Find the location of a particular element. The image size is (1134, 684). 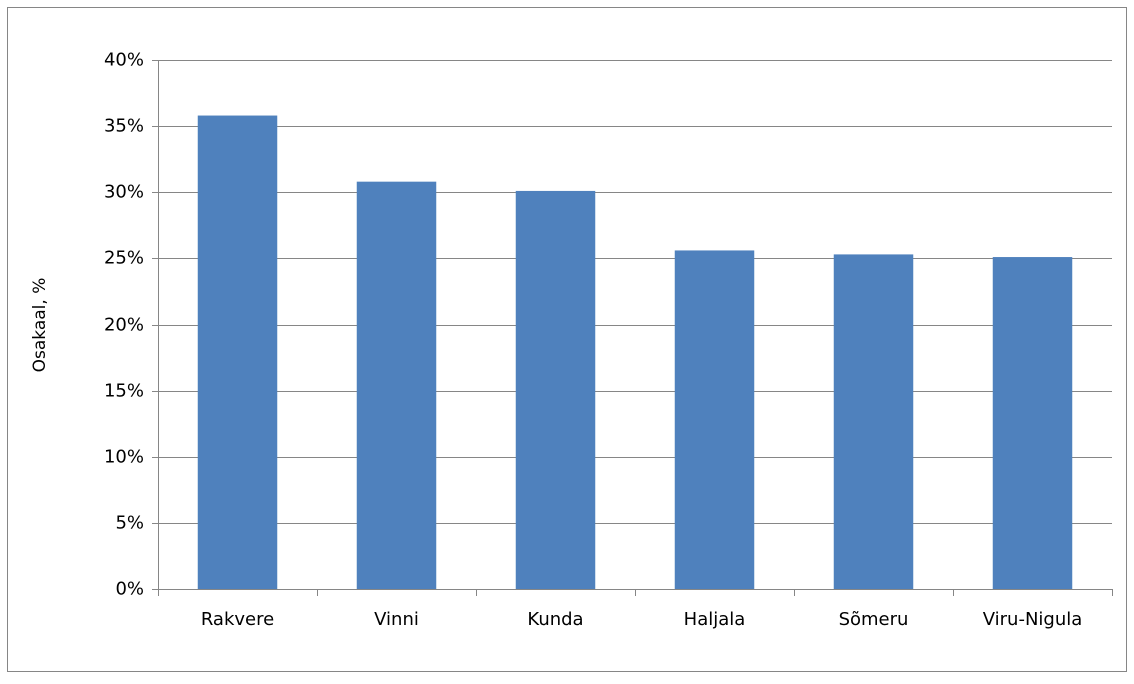

x-tick-label: Sõmeru is located at coordinates (874, 619).